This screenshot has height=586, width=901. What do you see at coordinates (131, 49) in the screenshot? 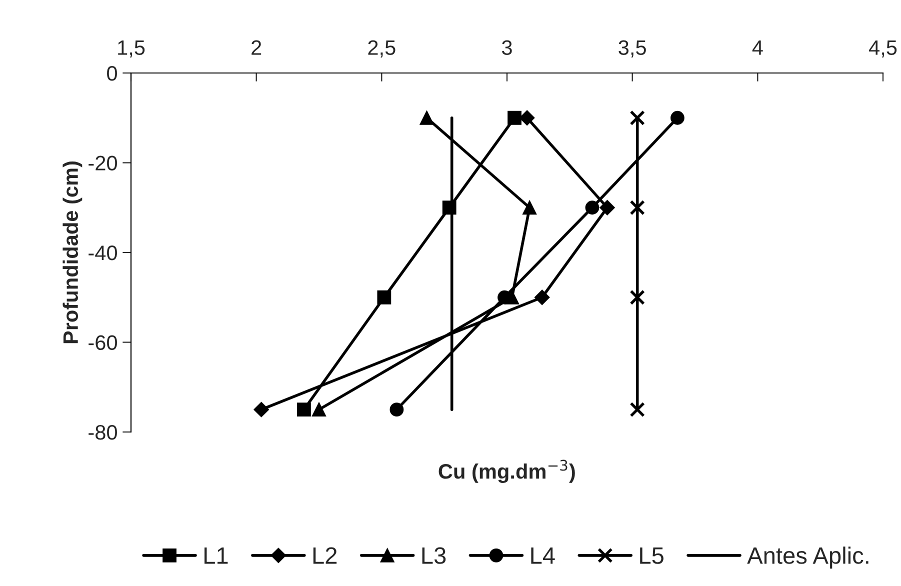
I see `x-tick-label: 1,5` at bounding box center [131, 49].